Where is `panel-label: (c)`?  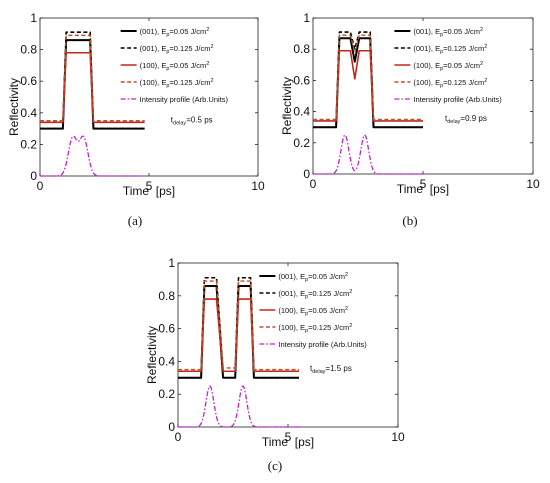 panel-label: (c) is located at coordinates (275, 465).